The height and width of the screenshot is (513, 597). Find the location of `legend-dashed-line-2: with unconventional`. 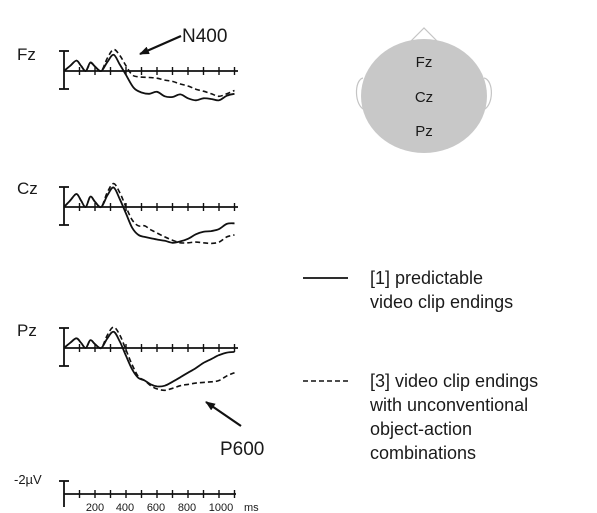

legend-dashed-line-2: with unconventional is located at coordinates (448, 405).